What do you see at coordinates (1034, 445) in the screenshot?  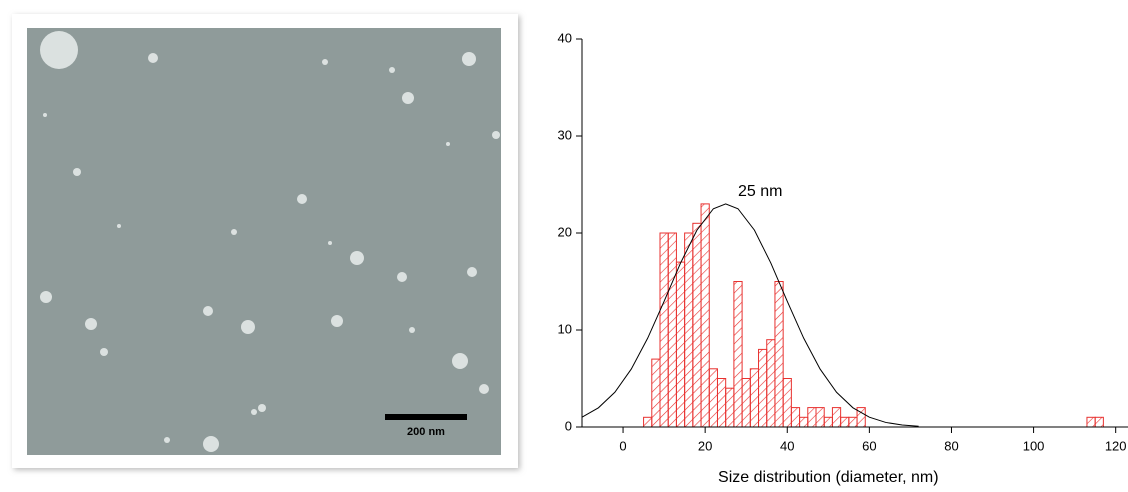 I see `x-tick-label: 100` at bounding box center [1034, 445].